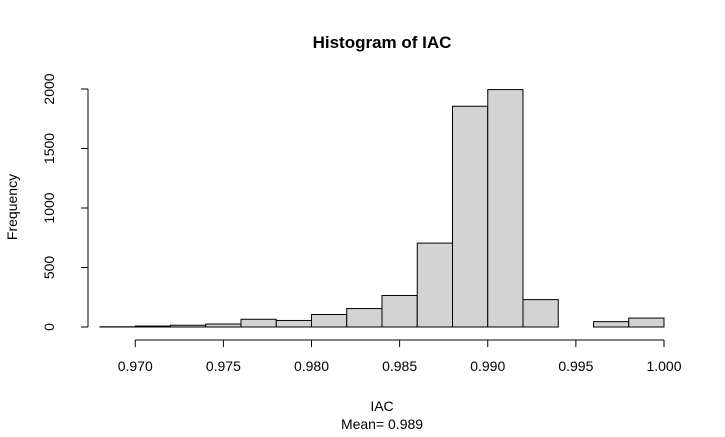 The image size is (725, 437). Describe the element at coordinates (382, 42) in the screenshot. I see `chart-title: Histogram of IAC` at that location.